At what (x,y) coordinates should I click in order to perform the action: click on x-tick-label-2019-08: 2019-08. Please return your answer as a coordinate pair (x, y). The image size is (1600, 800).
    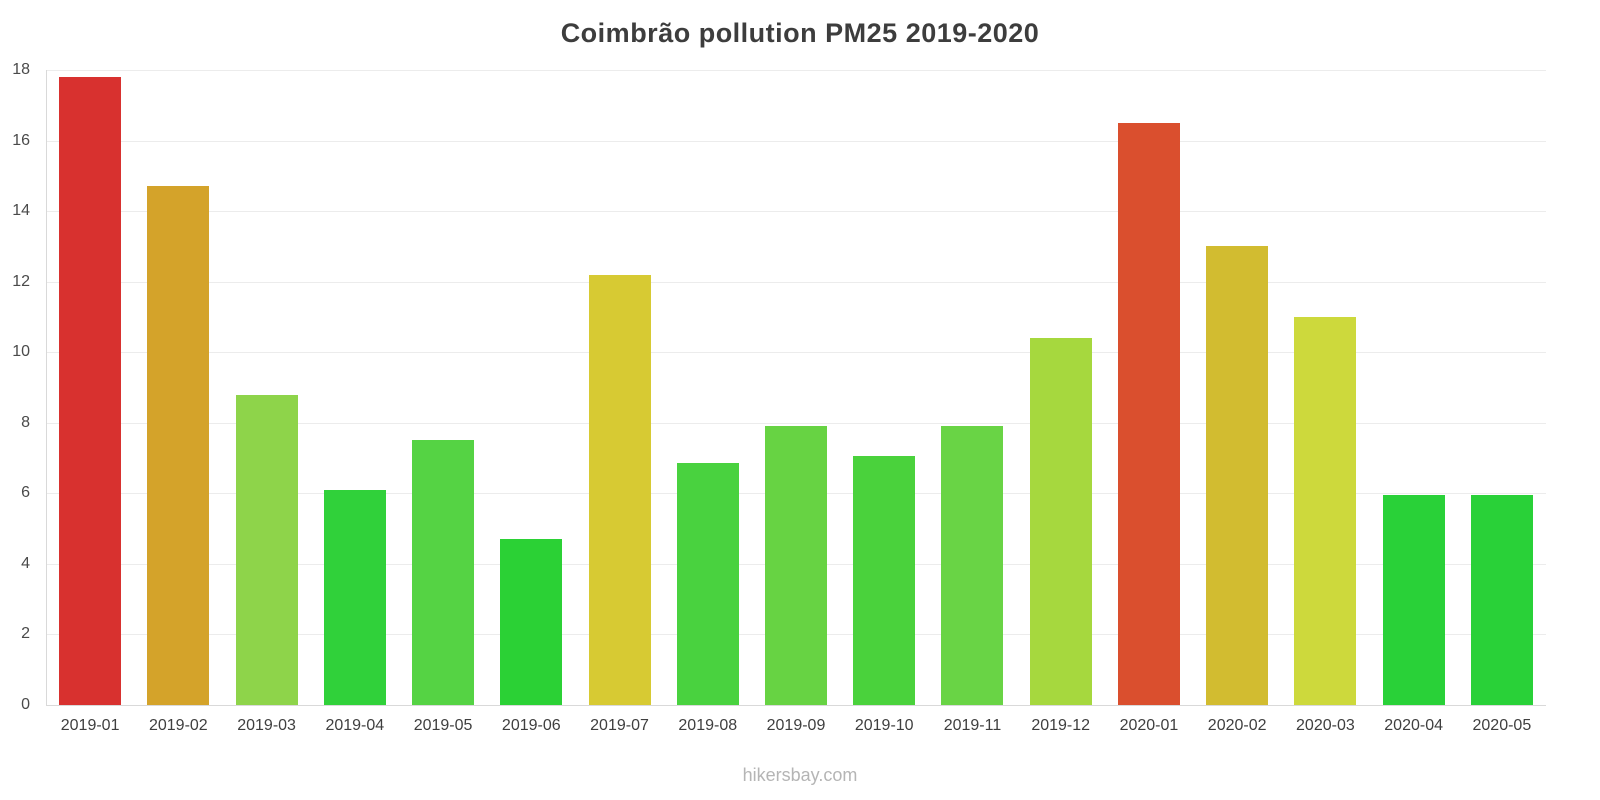
    Looking at the image, I should click on (708, 725).